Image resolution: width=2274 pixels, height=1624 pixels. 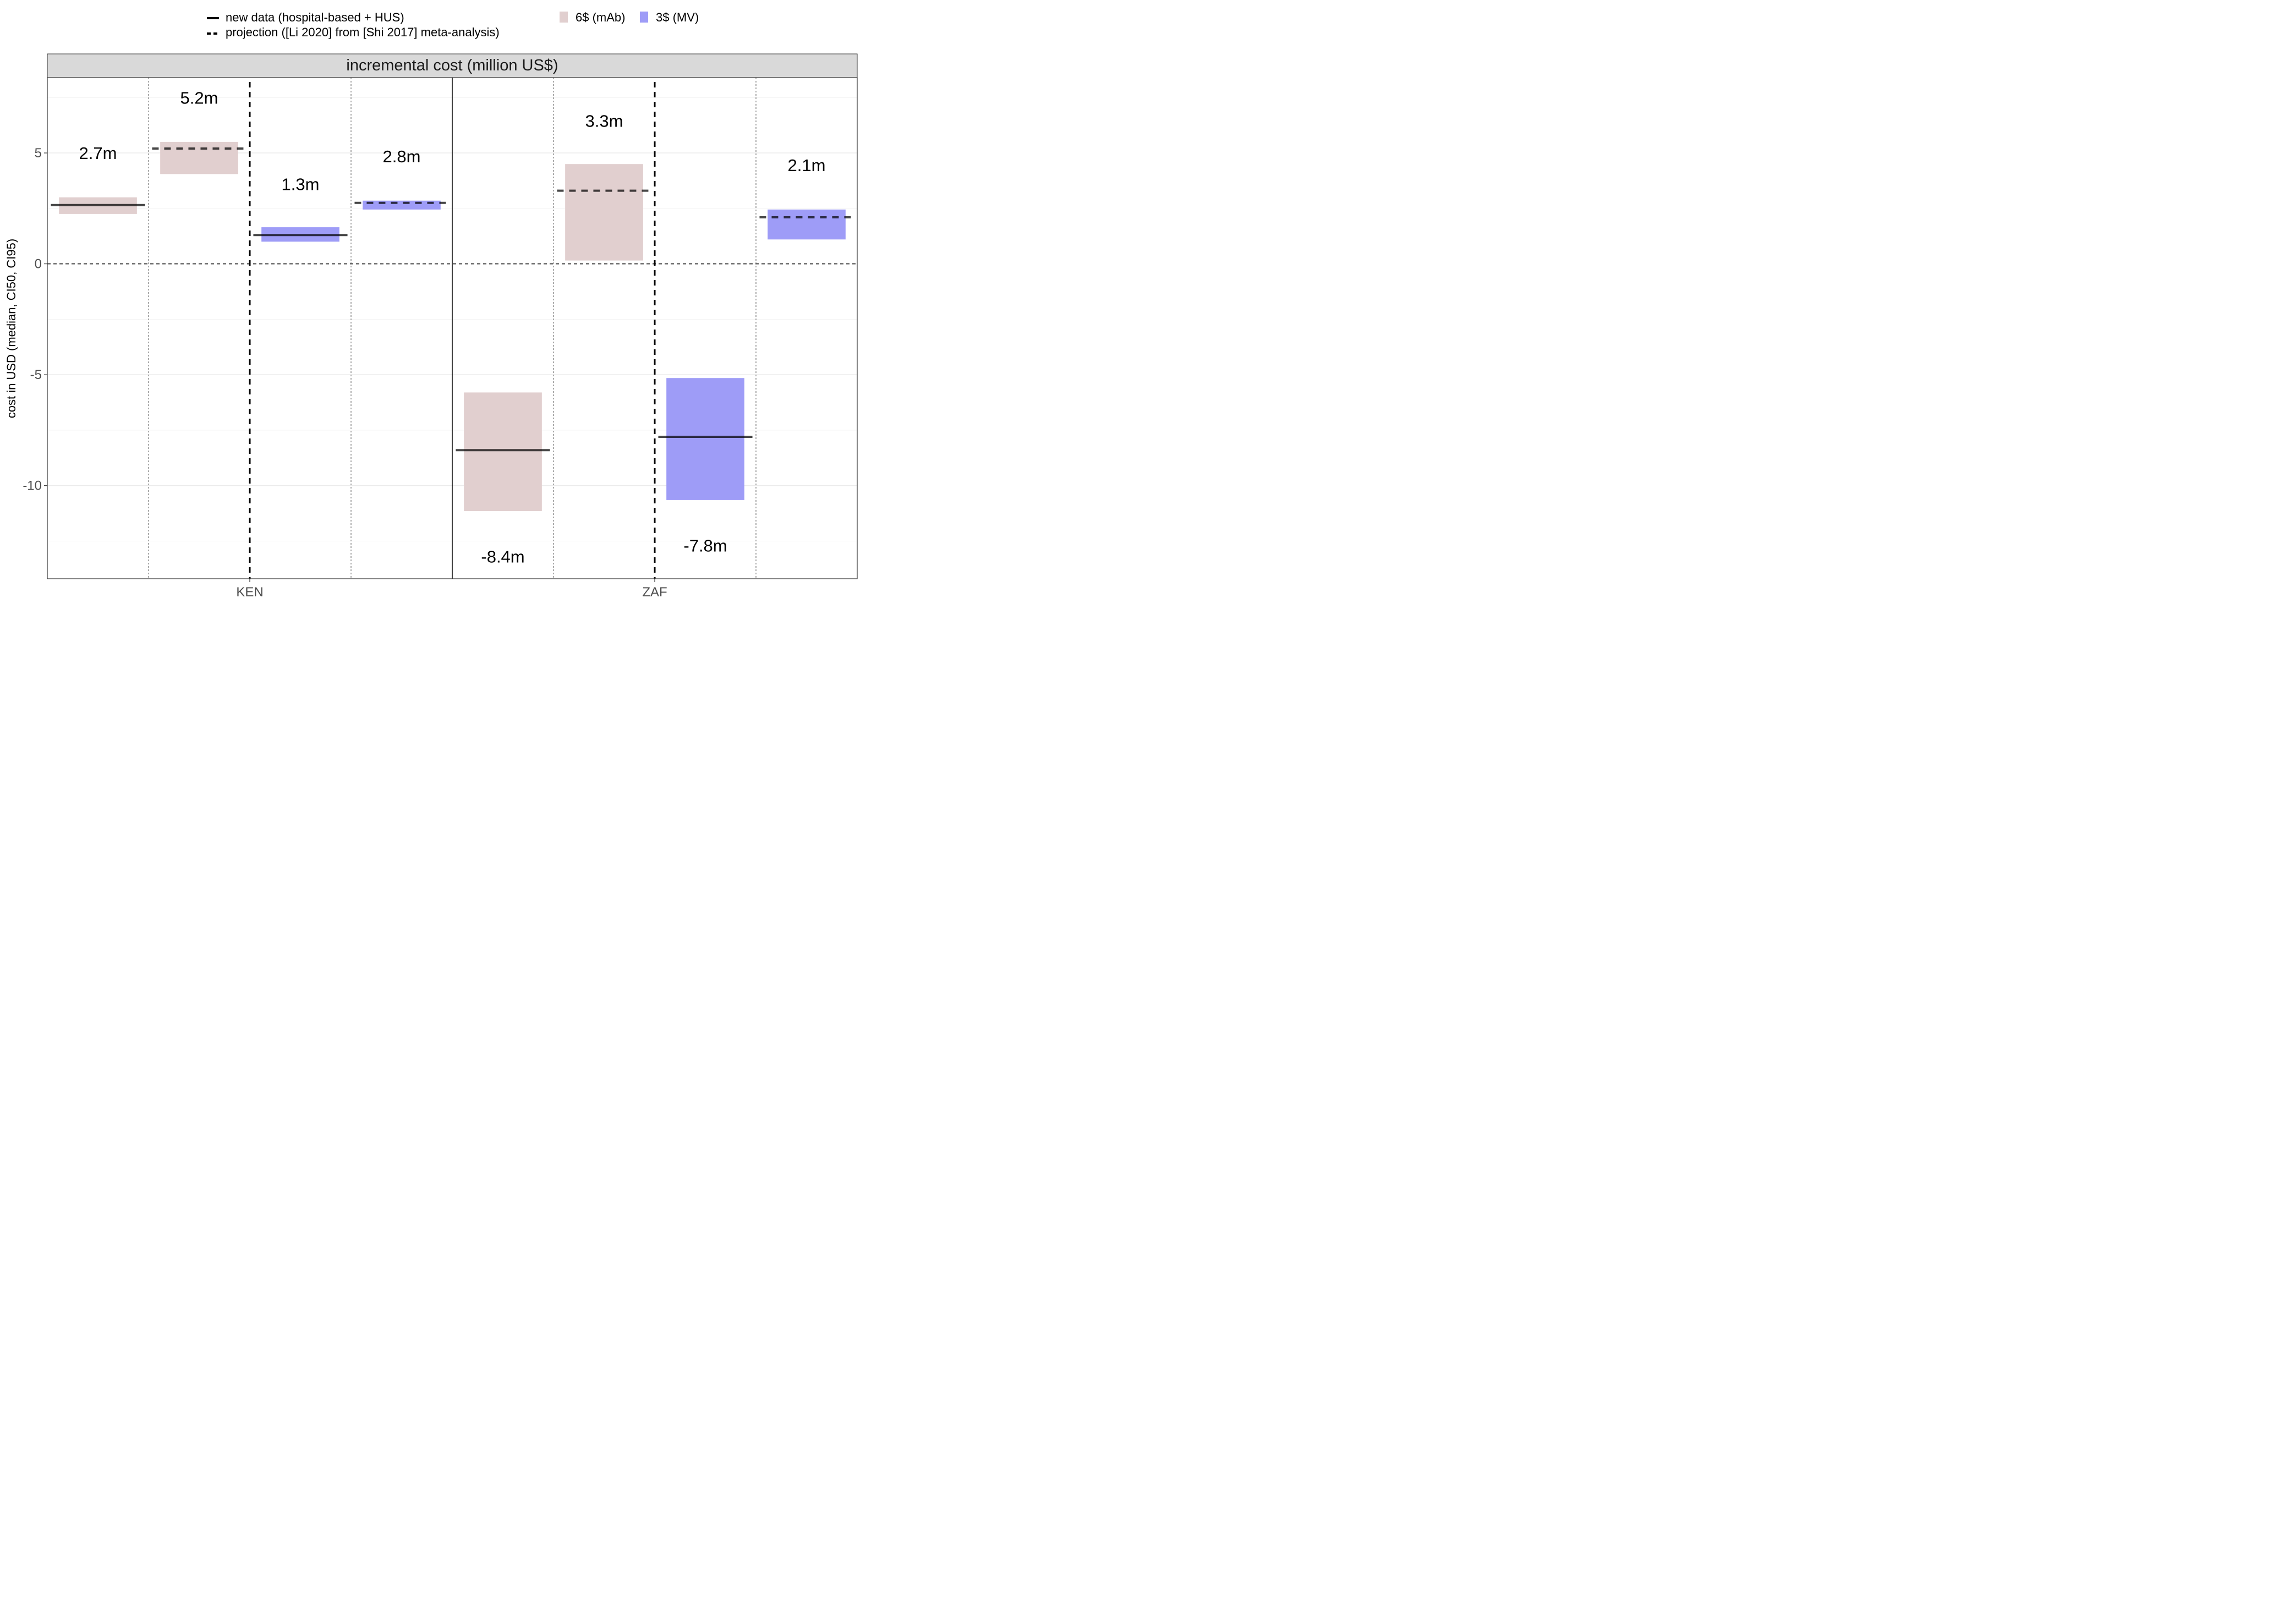 What do you see at coordinates (98, 153) in the screenshot?
I see `data-label-ken-mab-solid: 2.7m` at bounding box center [98, 153].